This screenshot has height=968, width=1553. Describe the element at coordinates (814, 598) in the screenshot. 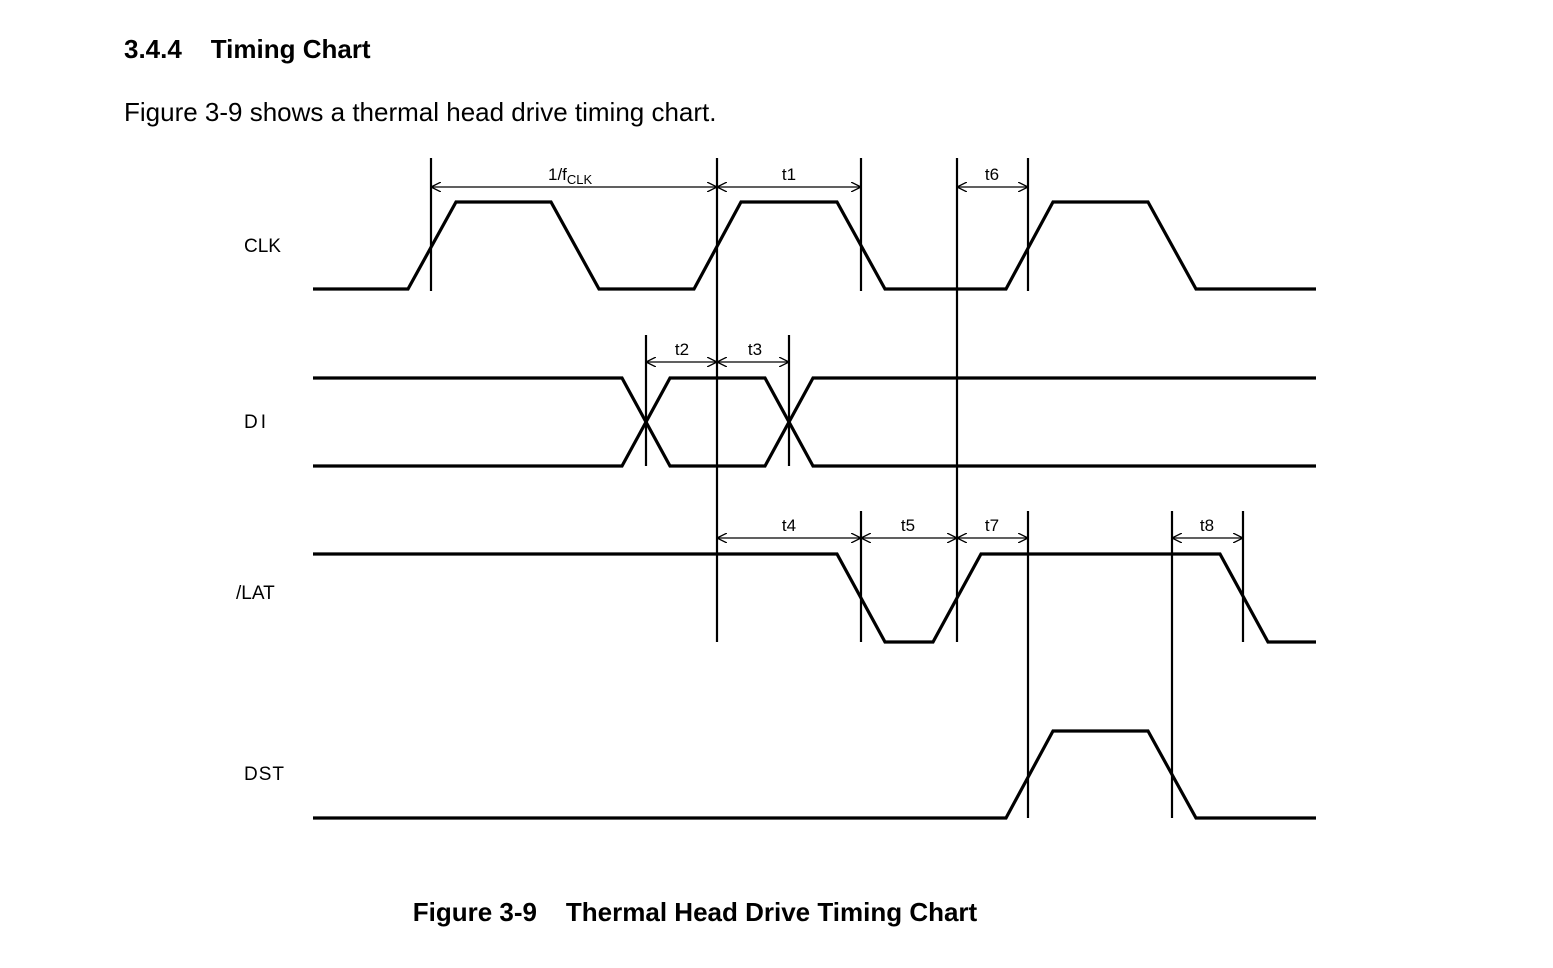

I see `lat-waveform` at that location.